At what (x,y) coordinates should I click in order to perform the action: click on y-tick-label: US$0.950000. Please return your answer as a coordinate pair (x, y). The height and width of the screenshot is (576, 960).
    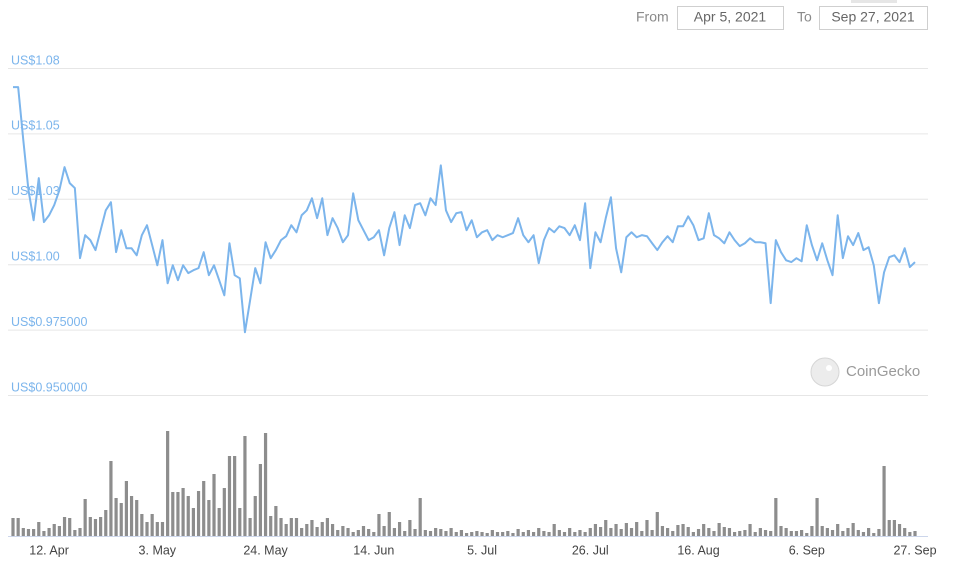
    Looking at the image, I should click on (49, 387).